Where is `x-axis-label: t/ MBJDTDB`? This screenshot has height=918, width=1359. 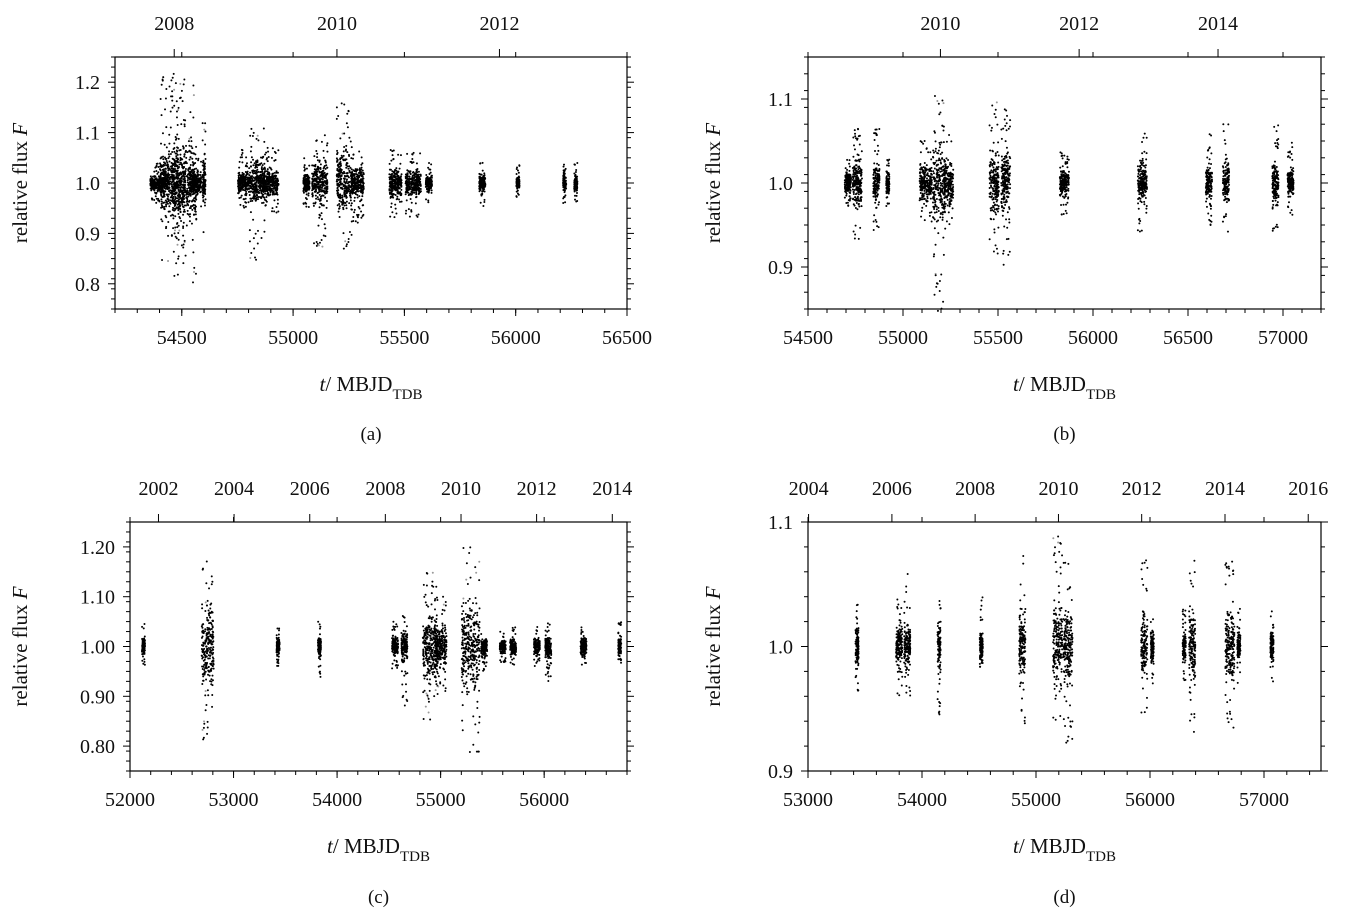
x-axis-label: t/ MBJDTDB is located at coordinates (371, 387).